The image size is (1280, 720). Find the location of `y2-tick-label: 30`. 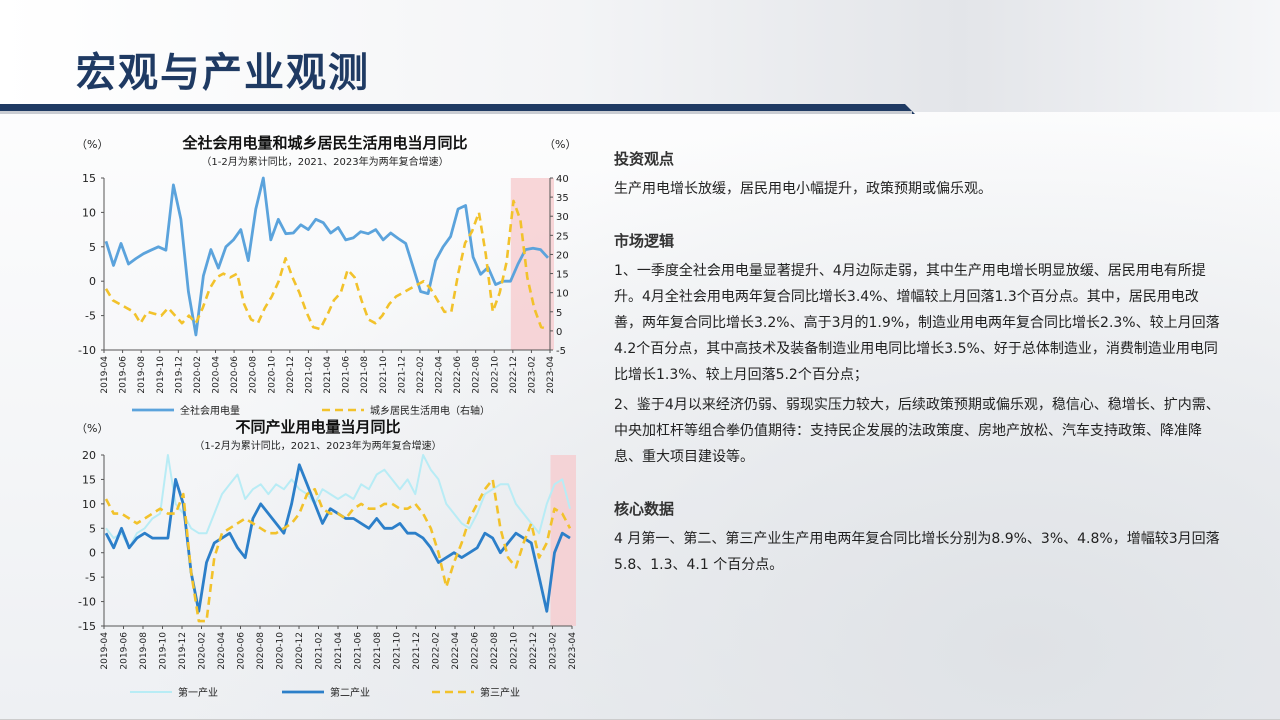

y2-tick-label: 30 is located at coordinates (562, 217).